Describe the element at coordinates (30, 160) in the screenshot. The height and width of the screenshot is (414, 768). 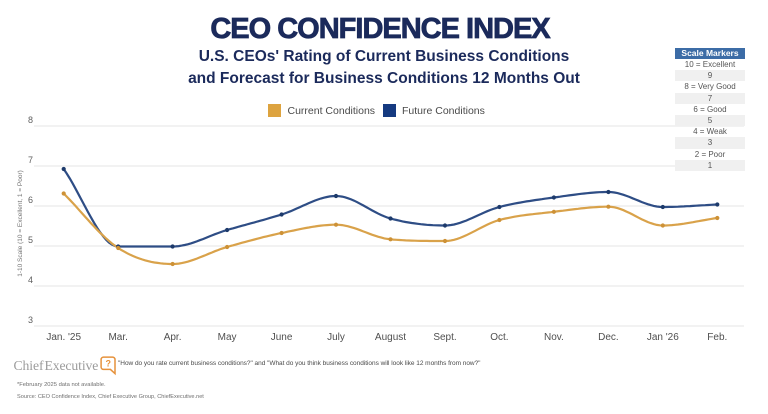
I see `svg-text: 7` at that location.